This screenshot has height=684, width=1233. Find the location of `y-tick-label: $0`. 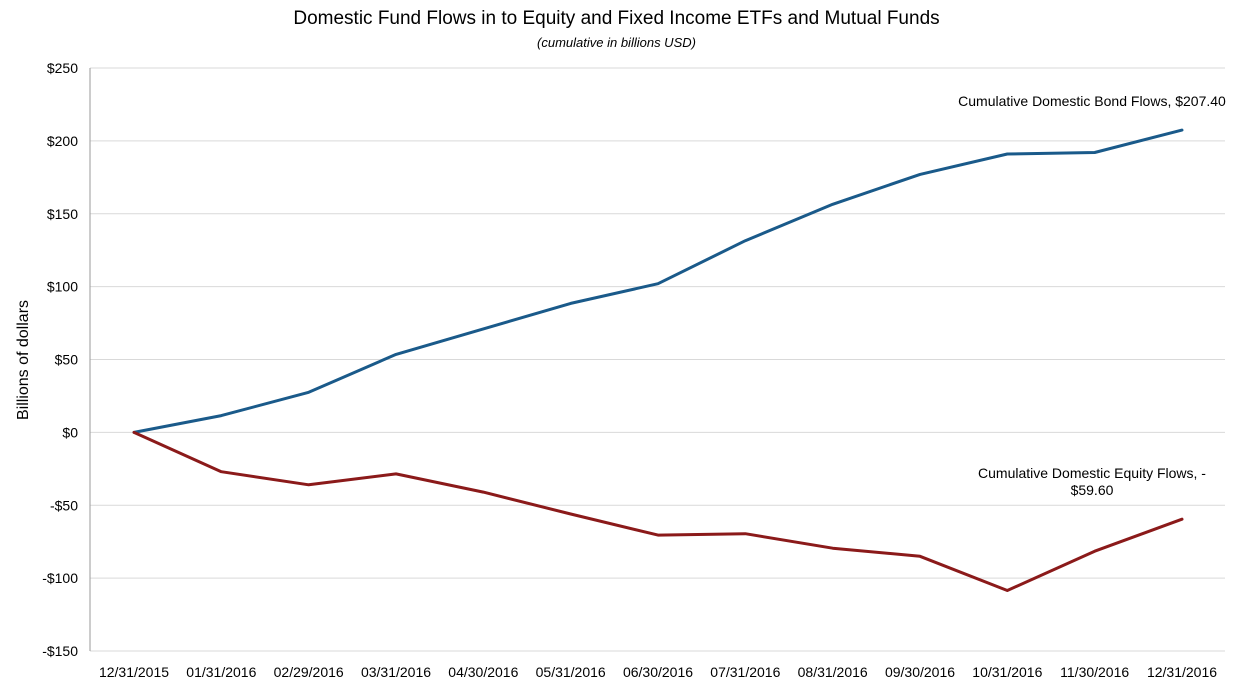

y-tick-label: $0 is located at coordinates (70, 432).